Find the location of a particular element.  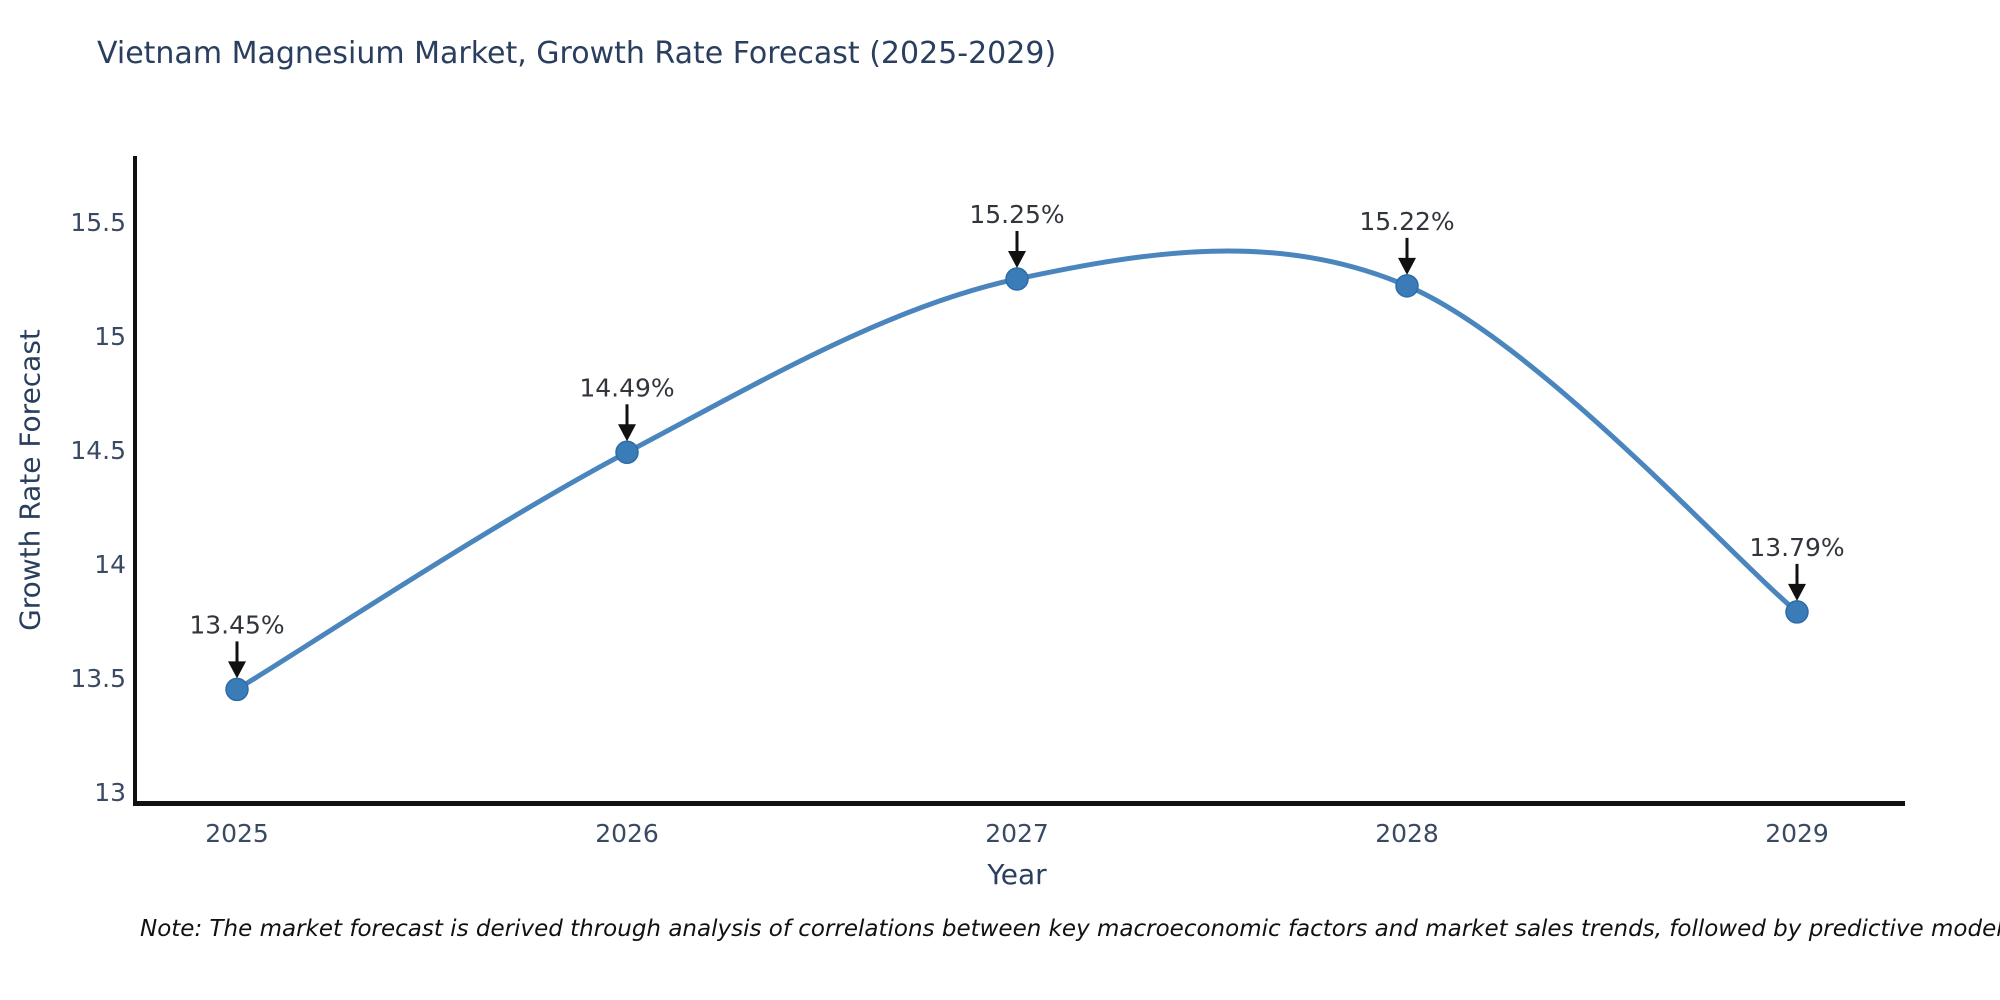

y-tick-label: 13.5 is located at coordinates (98, 678).